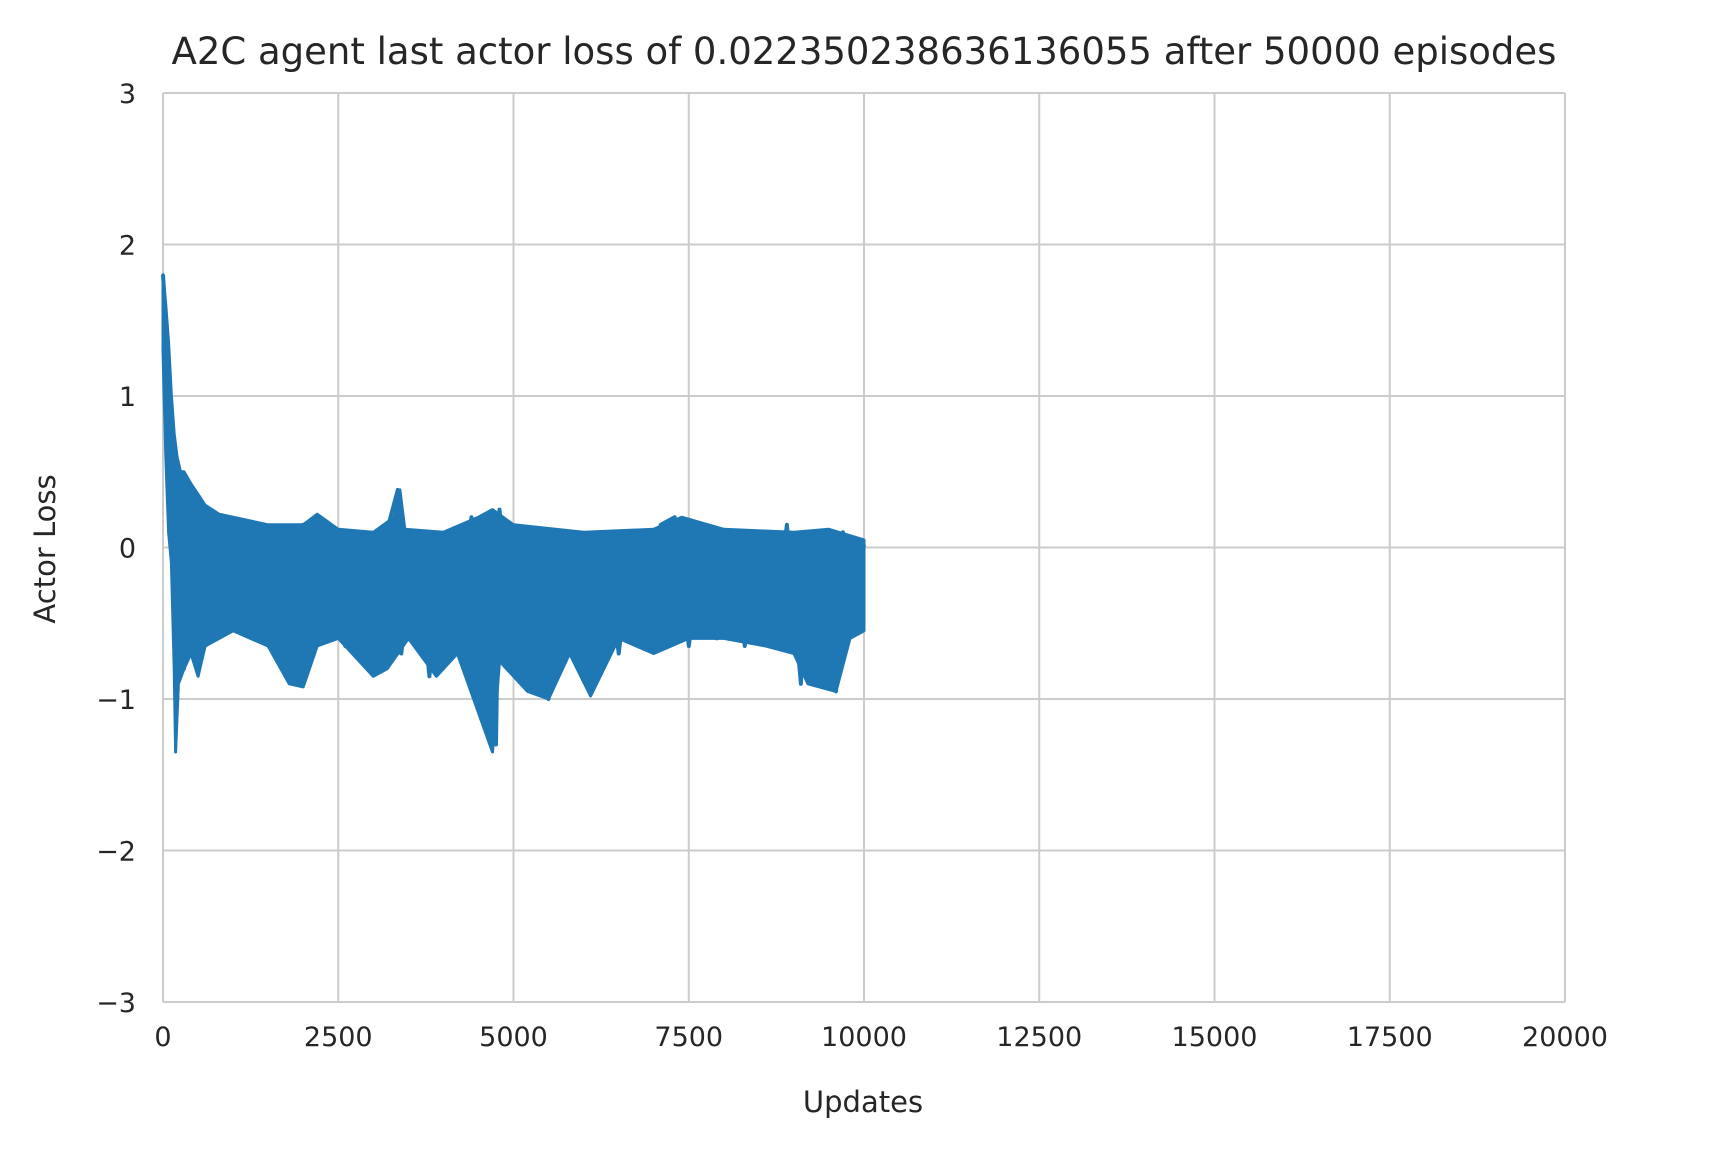 This screenshot has width=1712, height=1149. What do you see at coordinates (162, 1037) in the screenshot?
I see `x-tick-label: 0` at bounding box center [162, 1037].